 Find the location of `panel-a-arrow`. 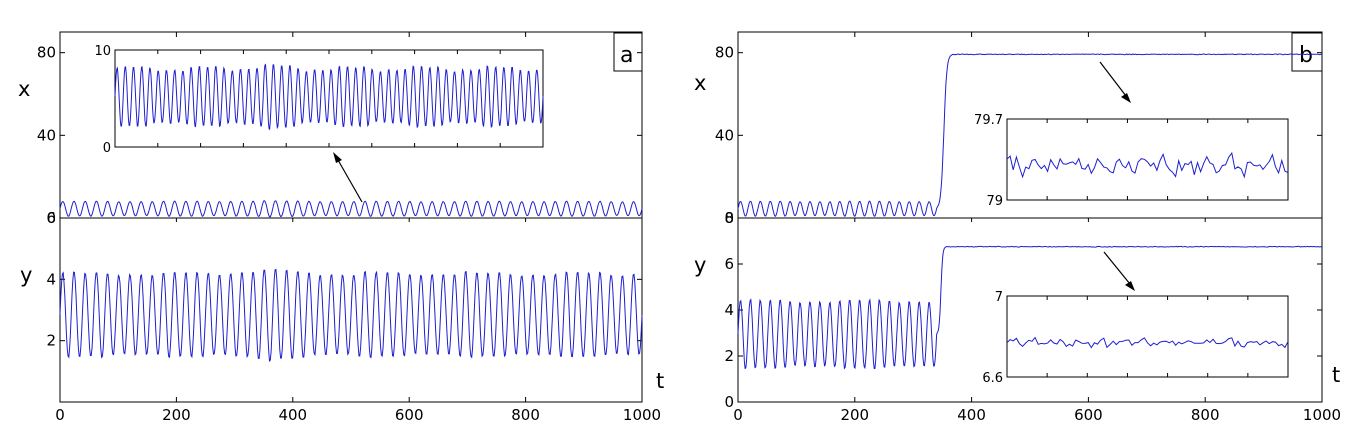

panel-a-arrow is located at coordinates (350, 181).